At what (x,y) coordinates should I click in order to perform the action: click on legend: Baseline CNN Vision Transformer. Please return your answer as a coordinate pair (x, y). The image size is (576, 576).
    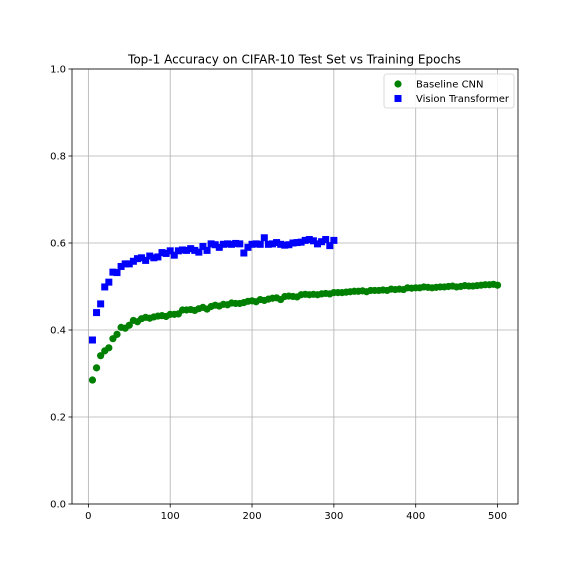
    Looking at the image, I should click on (449, 91).